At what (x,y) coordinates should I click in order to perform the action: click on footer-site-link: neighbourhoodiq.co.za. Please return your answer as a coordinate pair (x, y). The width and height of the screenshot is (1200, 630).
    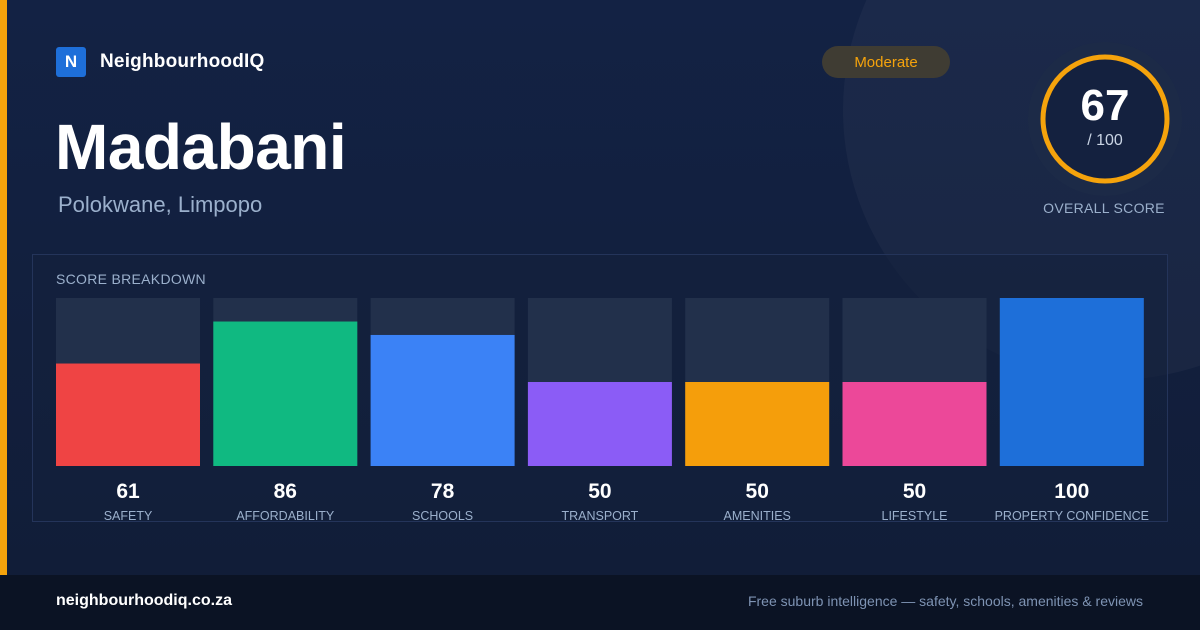
    Looking at the image, I should click on (144, 600).